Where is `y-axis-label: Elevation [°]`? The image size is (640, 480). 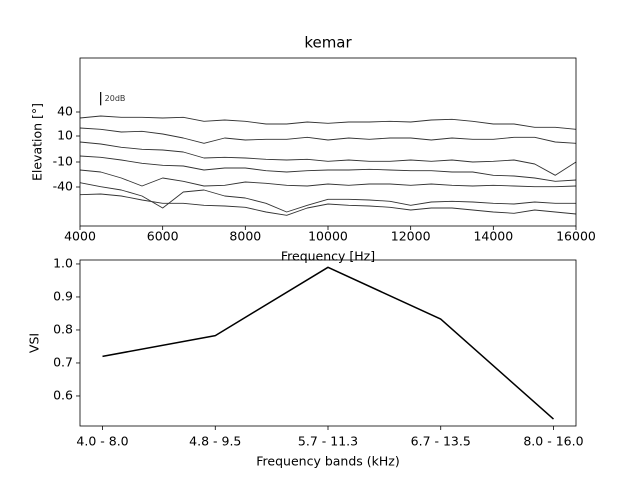
y-axis-label: Elevation [°] is located at coordinates (37, 142).